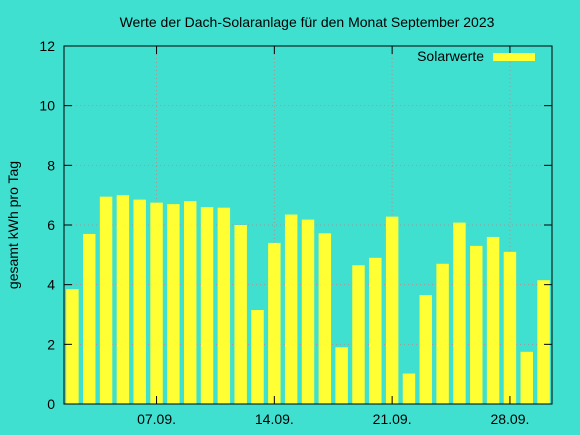  What do you see at coordinates (47, 46) in the screenshot?
I see `y-tick-label: 12` at bounding box center [47, 46].